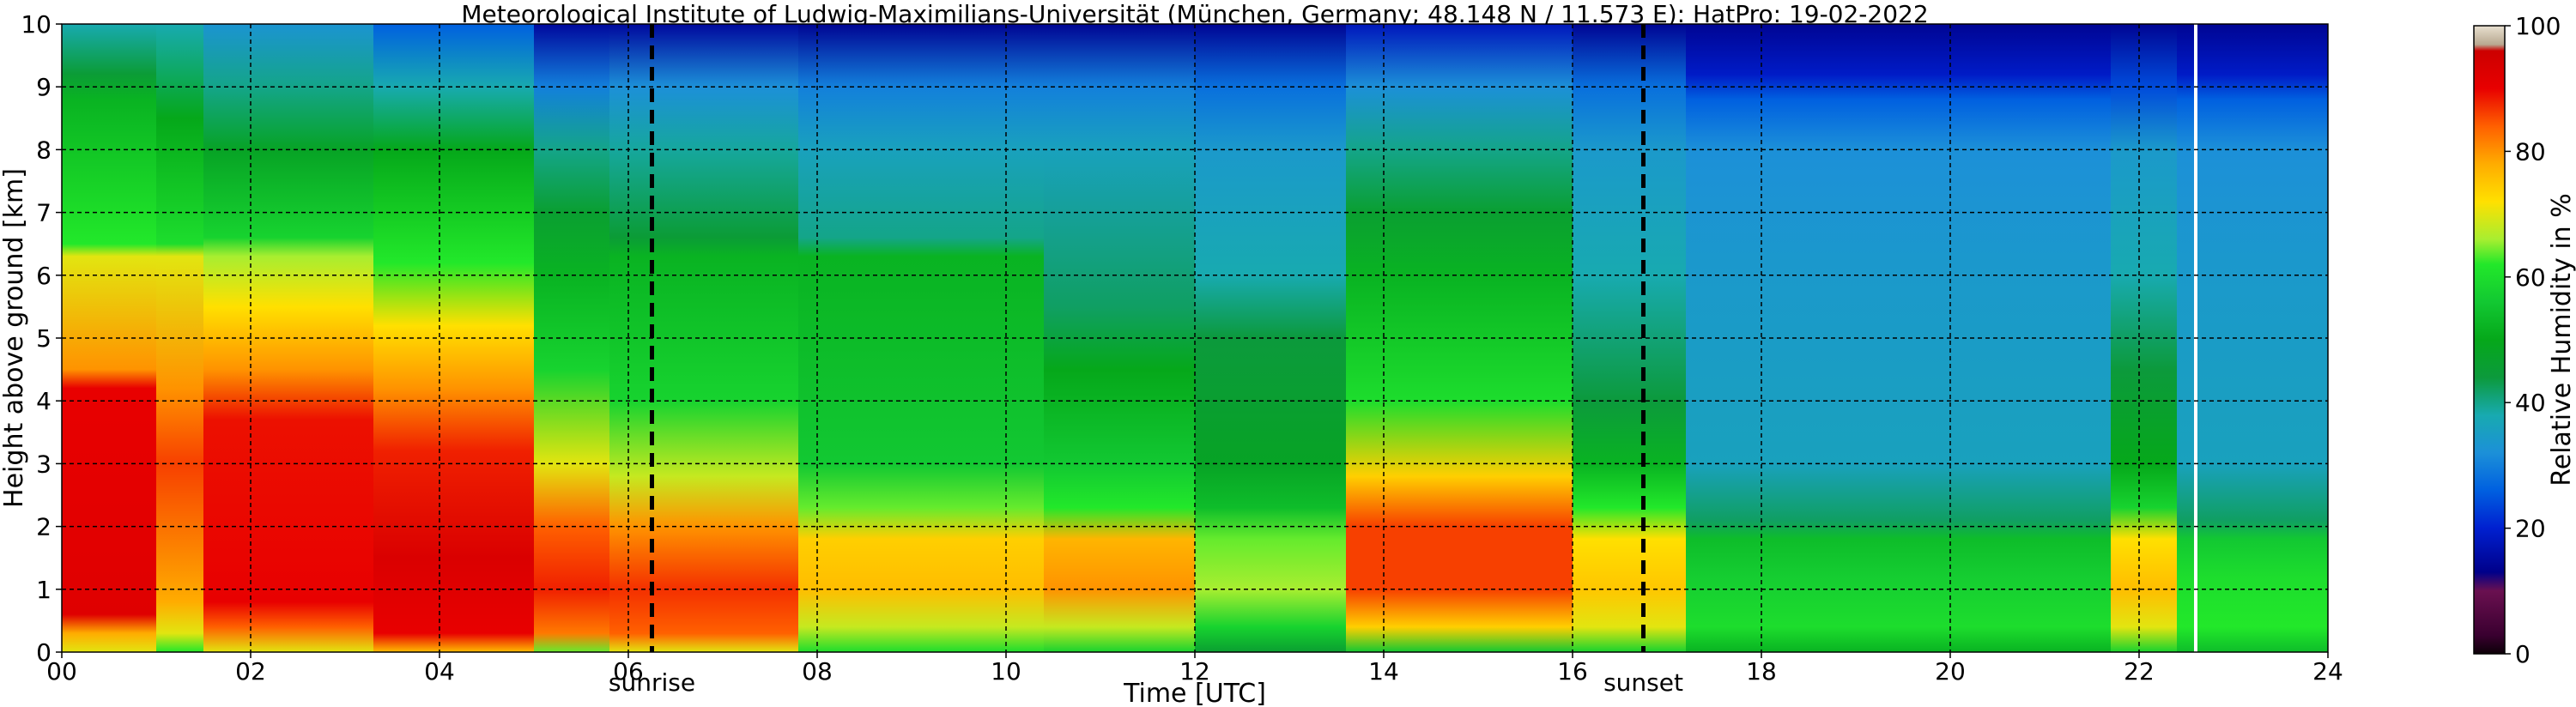 This screenshot has width=2576, height=707. What do you see at coordinates (652, 683) in the screenshot?
I see `sunrise-label: sunrise` at bounding box center [652, 683].